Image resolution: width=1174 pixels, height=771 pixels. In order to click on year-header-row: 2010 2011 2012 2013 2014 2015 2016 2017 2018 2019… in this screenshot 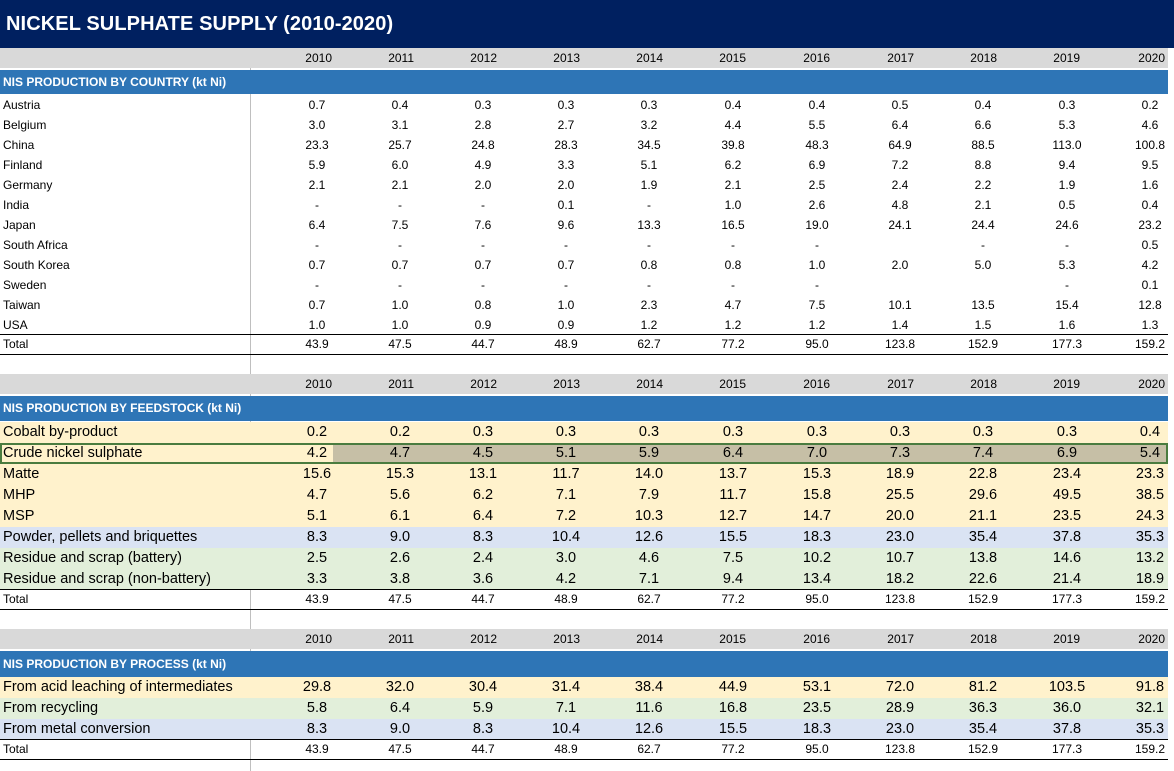, I will do `click(584, 384)`.